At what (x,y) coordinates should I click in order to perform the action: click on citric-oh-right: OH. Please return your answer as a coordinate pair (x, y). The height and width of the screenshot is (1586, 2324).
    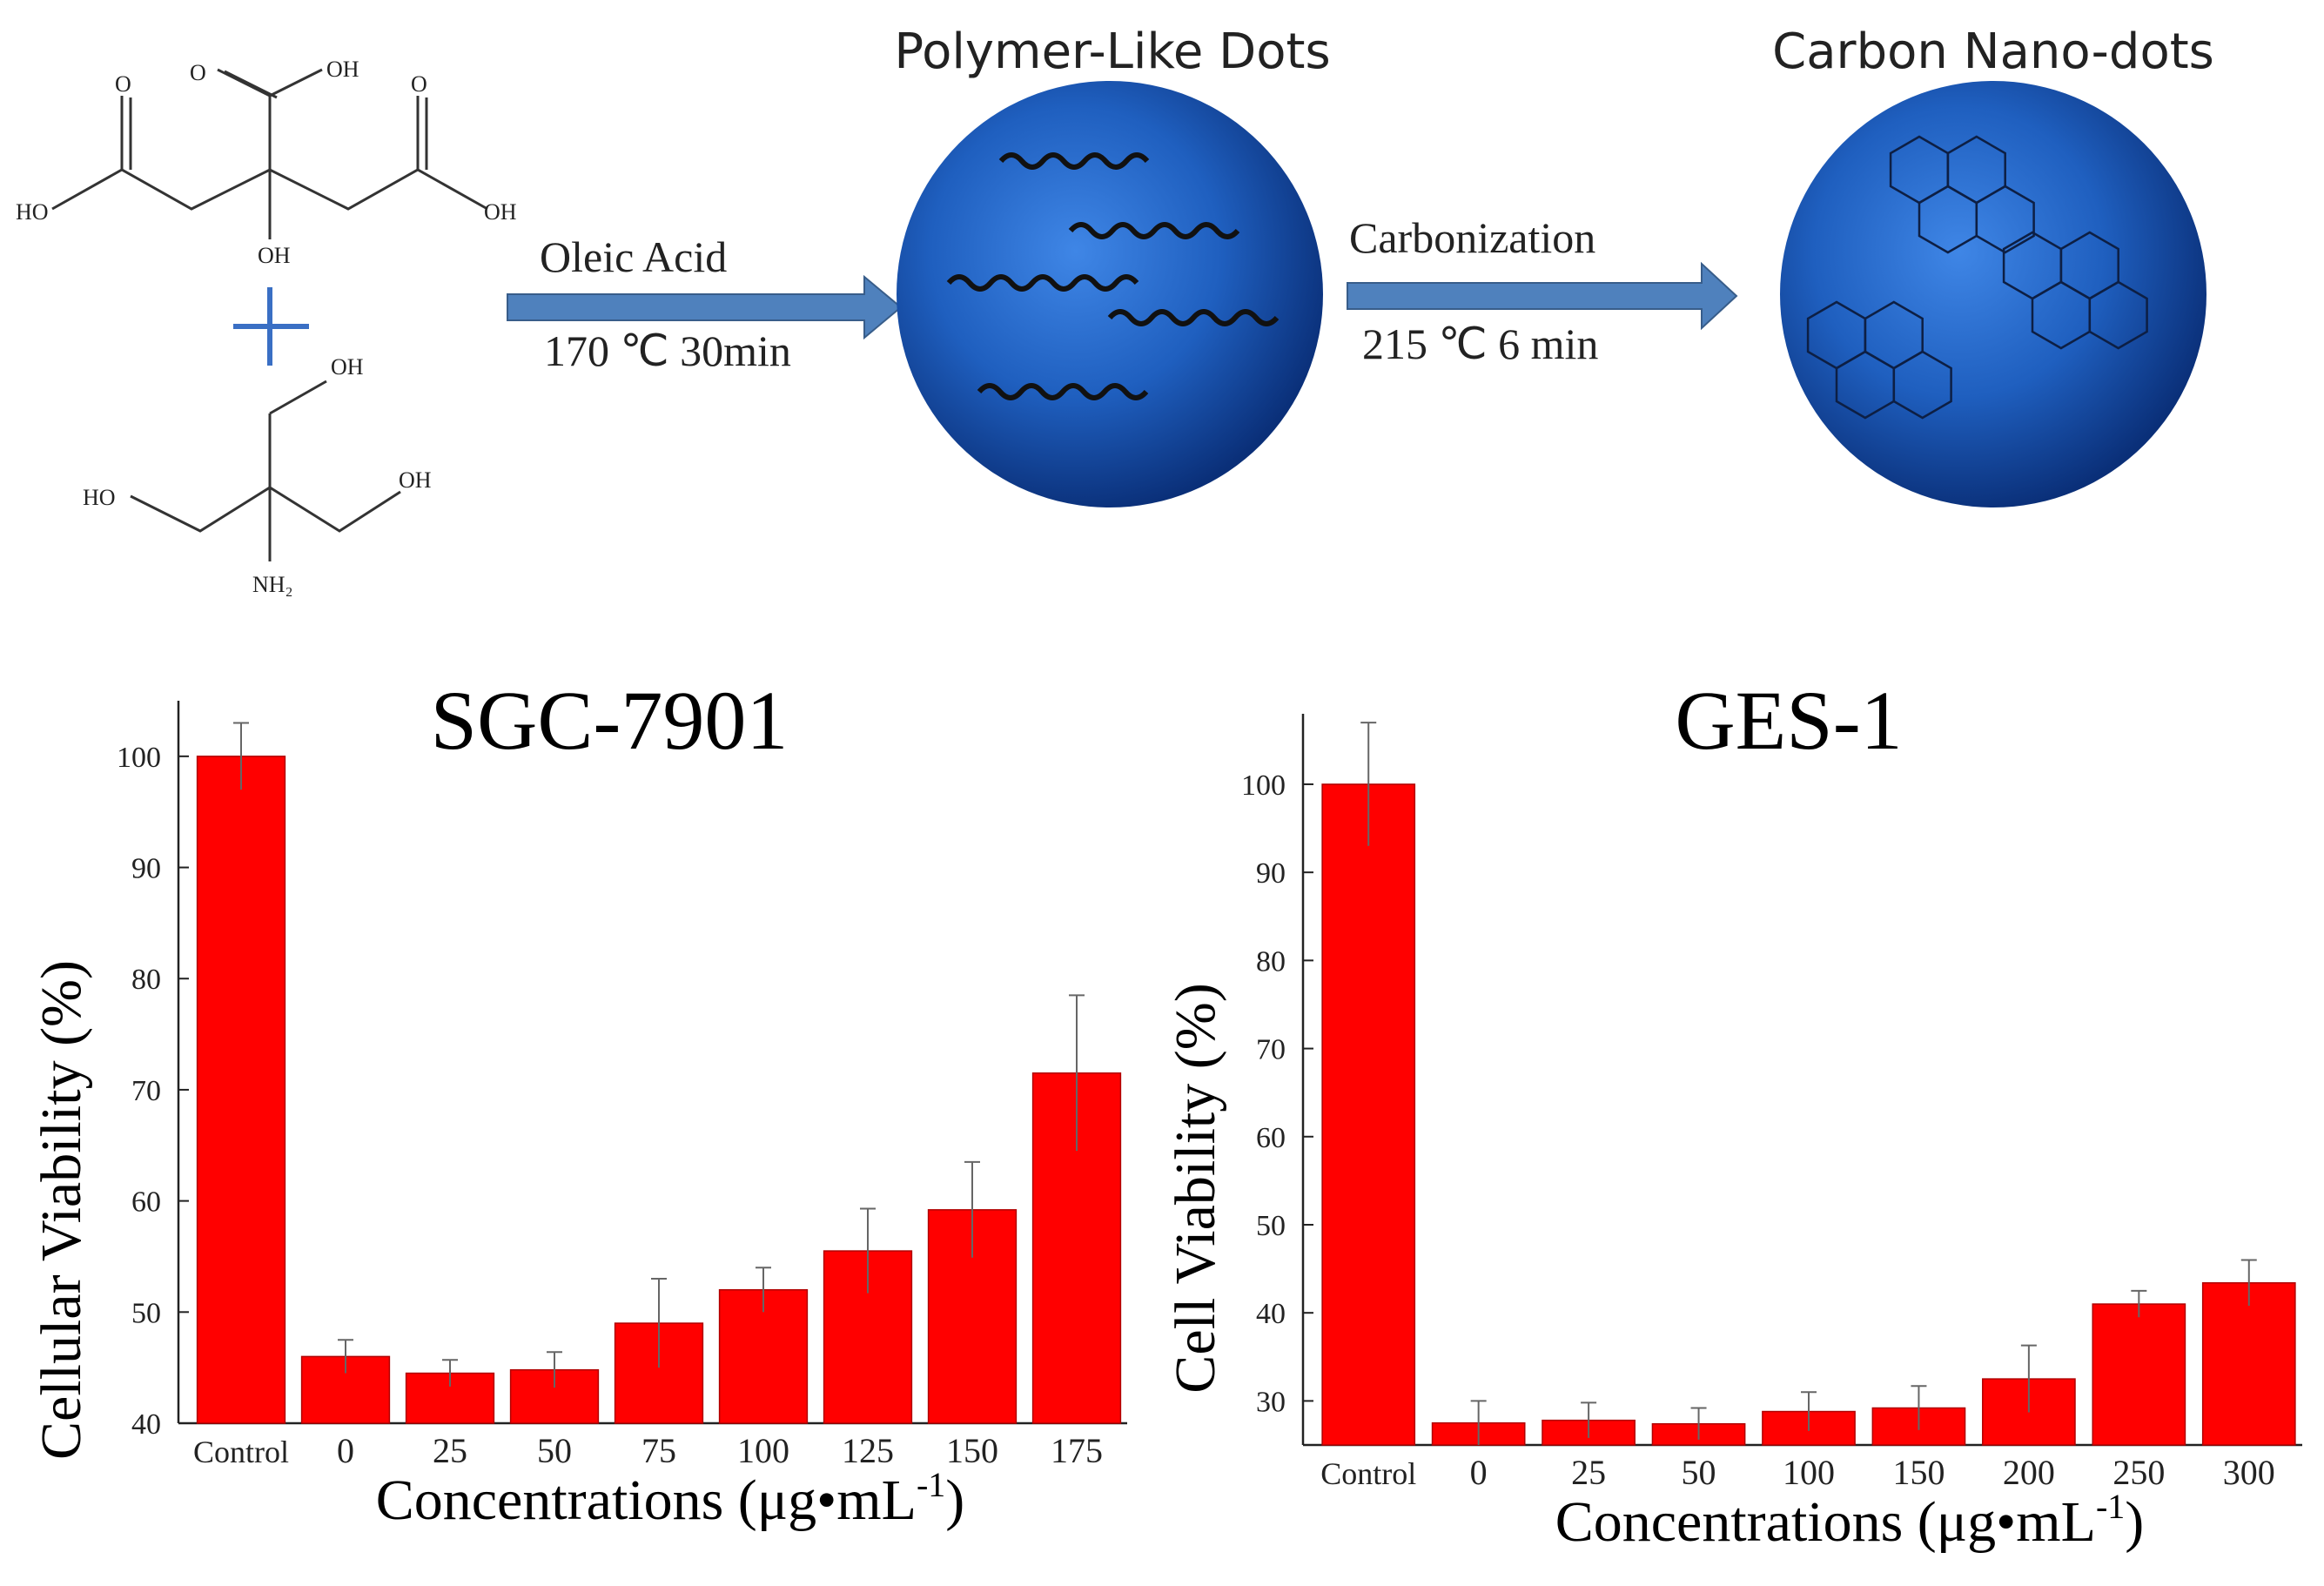
    Looking at the image, I should click on (500, 212).